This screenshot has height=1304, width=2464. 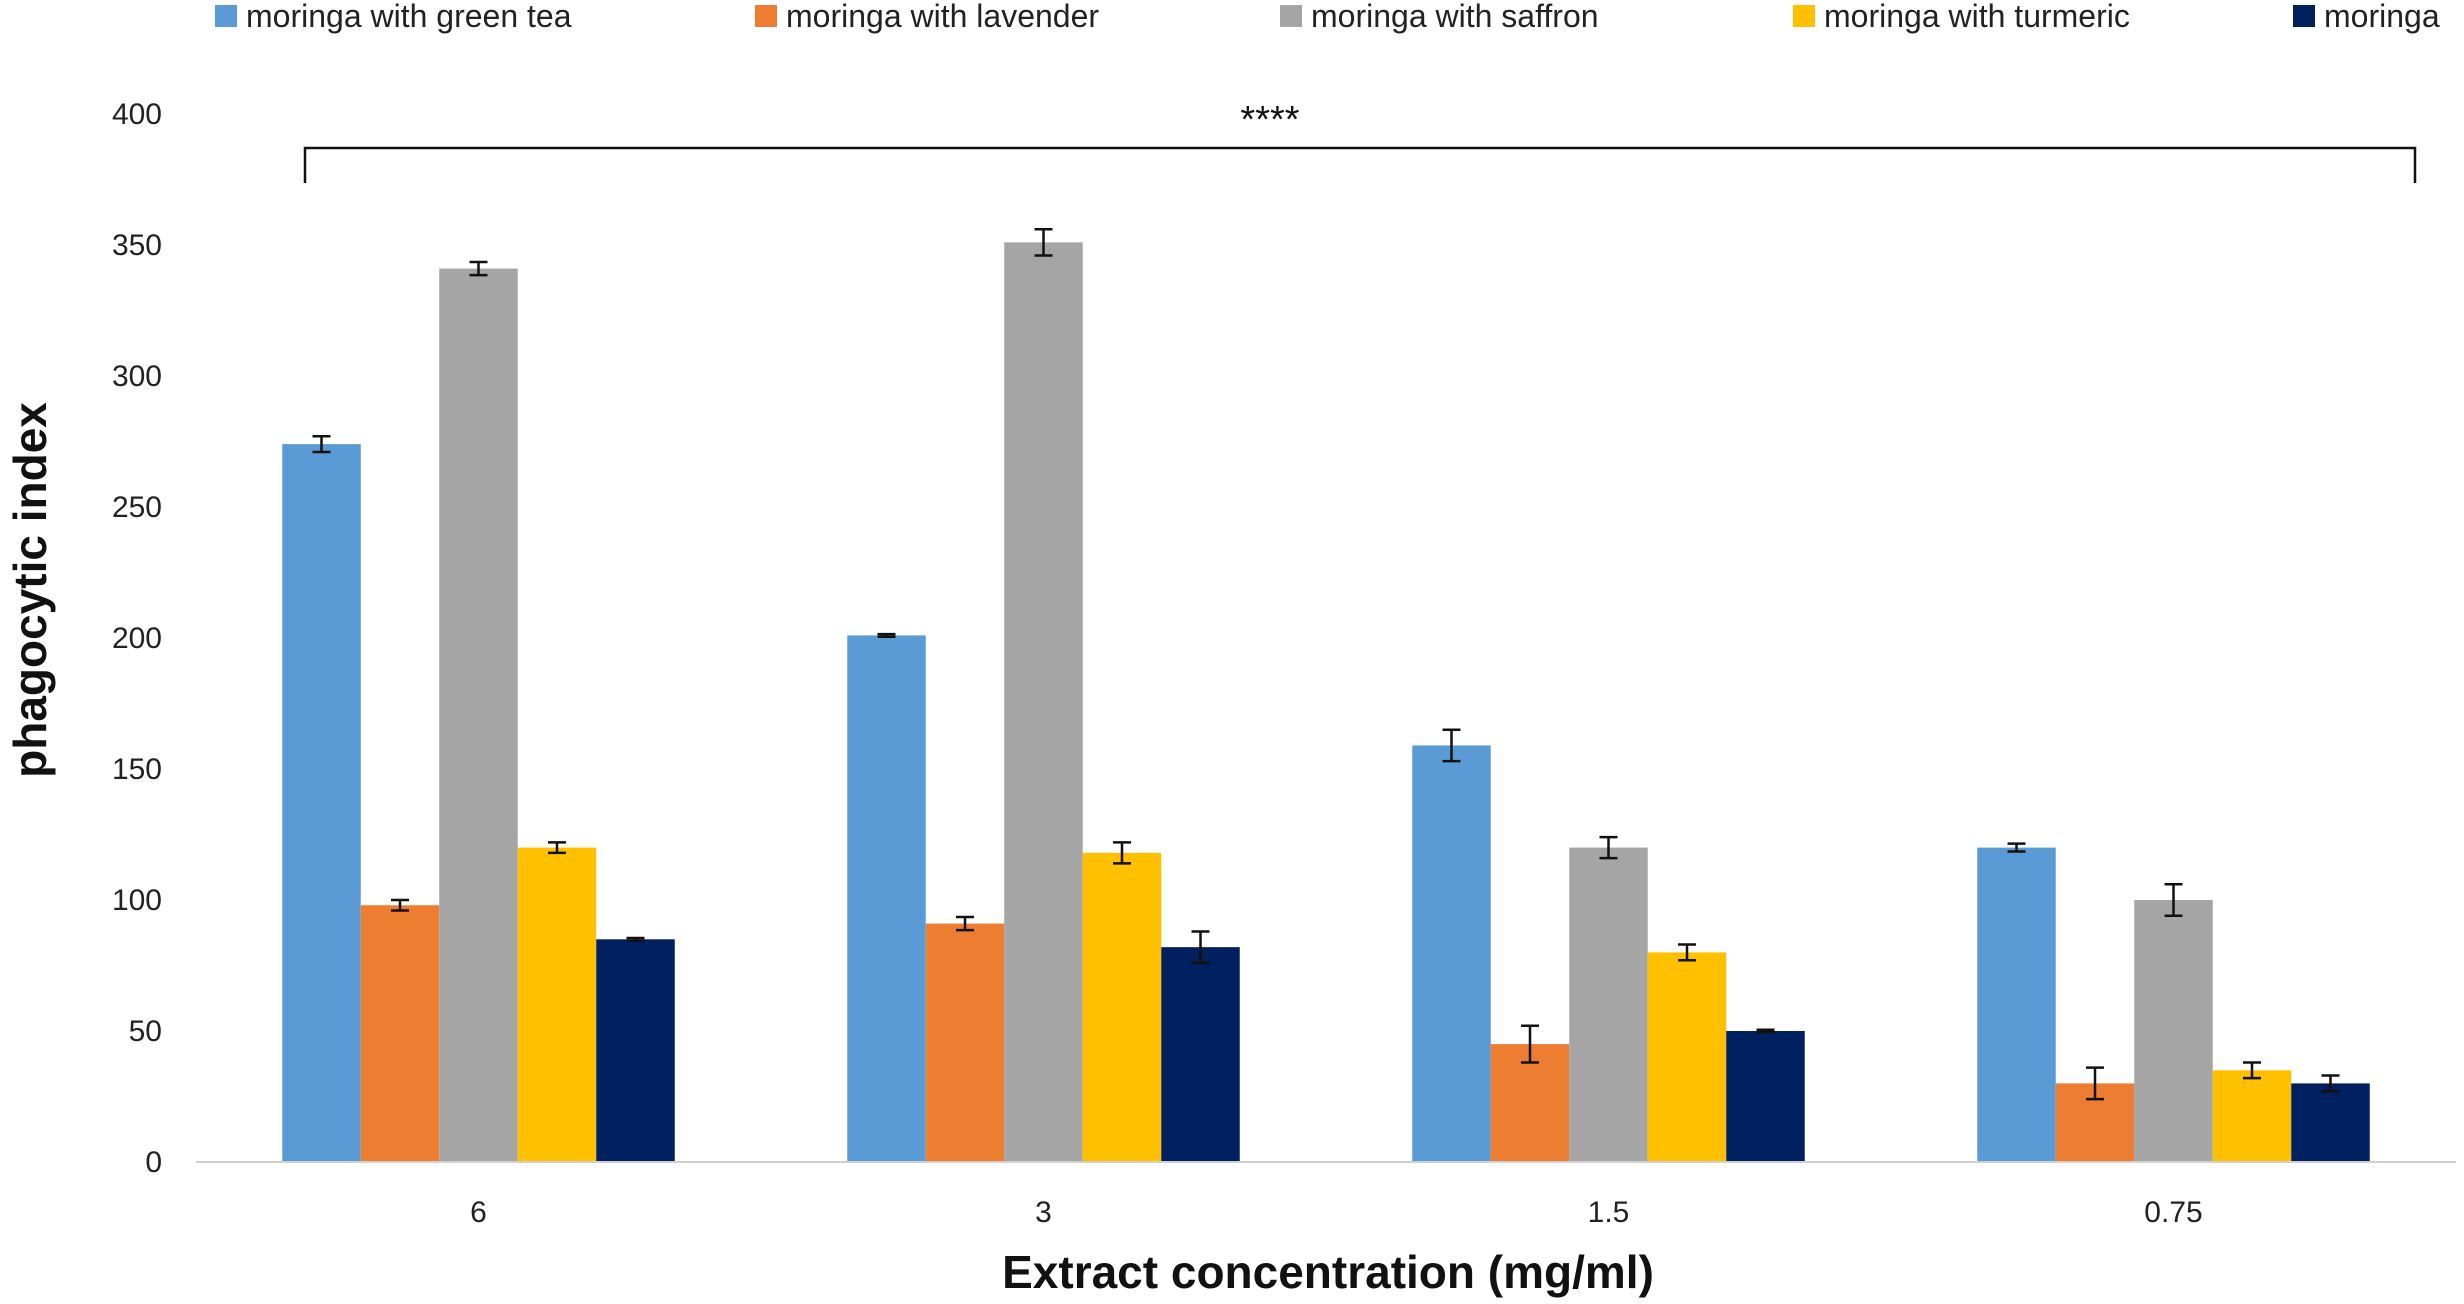 I want to click on y-tick-label: 250, so click(x=137, y=507).